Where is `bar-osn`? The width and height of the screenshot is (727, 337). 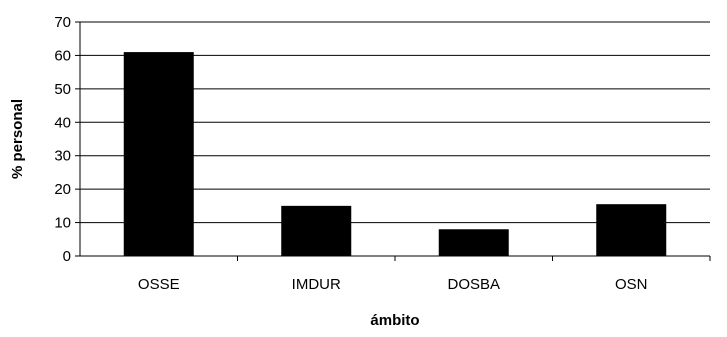
bar-osn is located at coordinates (631, 230).